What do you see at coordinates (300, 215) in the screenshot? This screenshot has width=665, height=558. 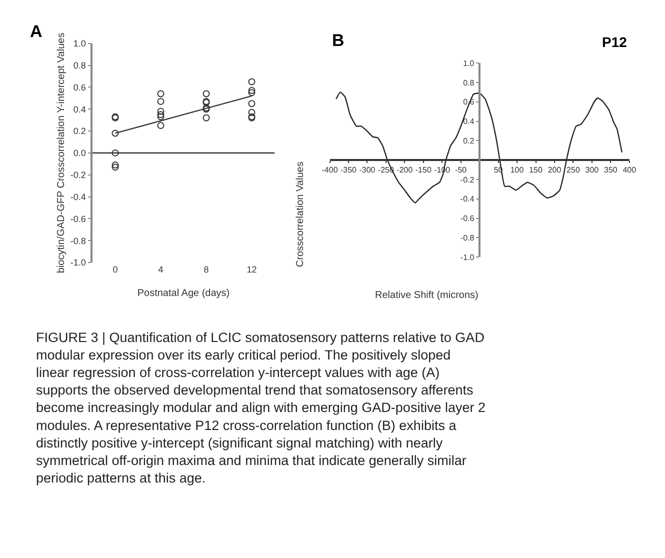 I see `y-axis-title: Crosscorrelation Values` at bounding box center [300, 215].